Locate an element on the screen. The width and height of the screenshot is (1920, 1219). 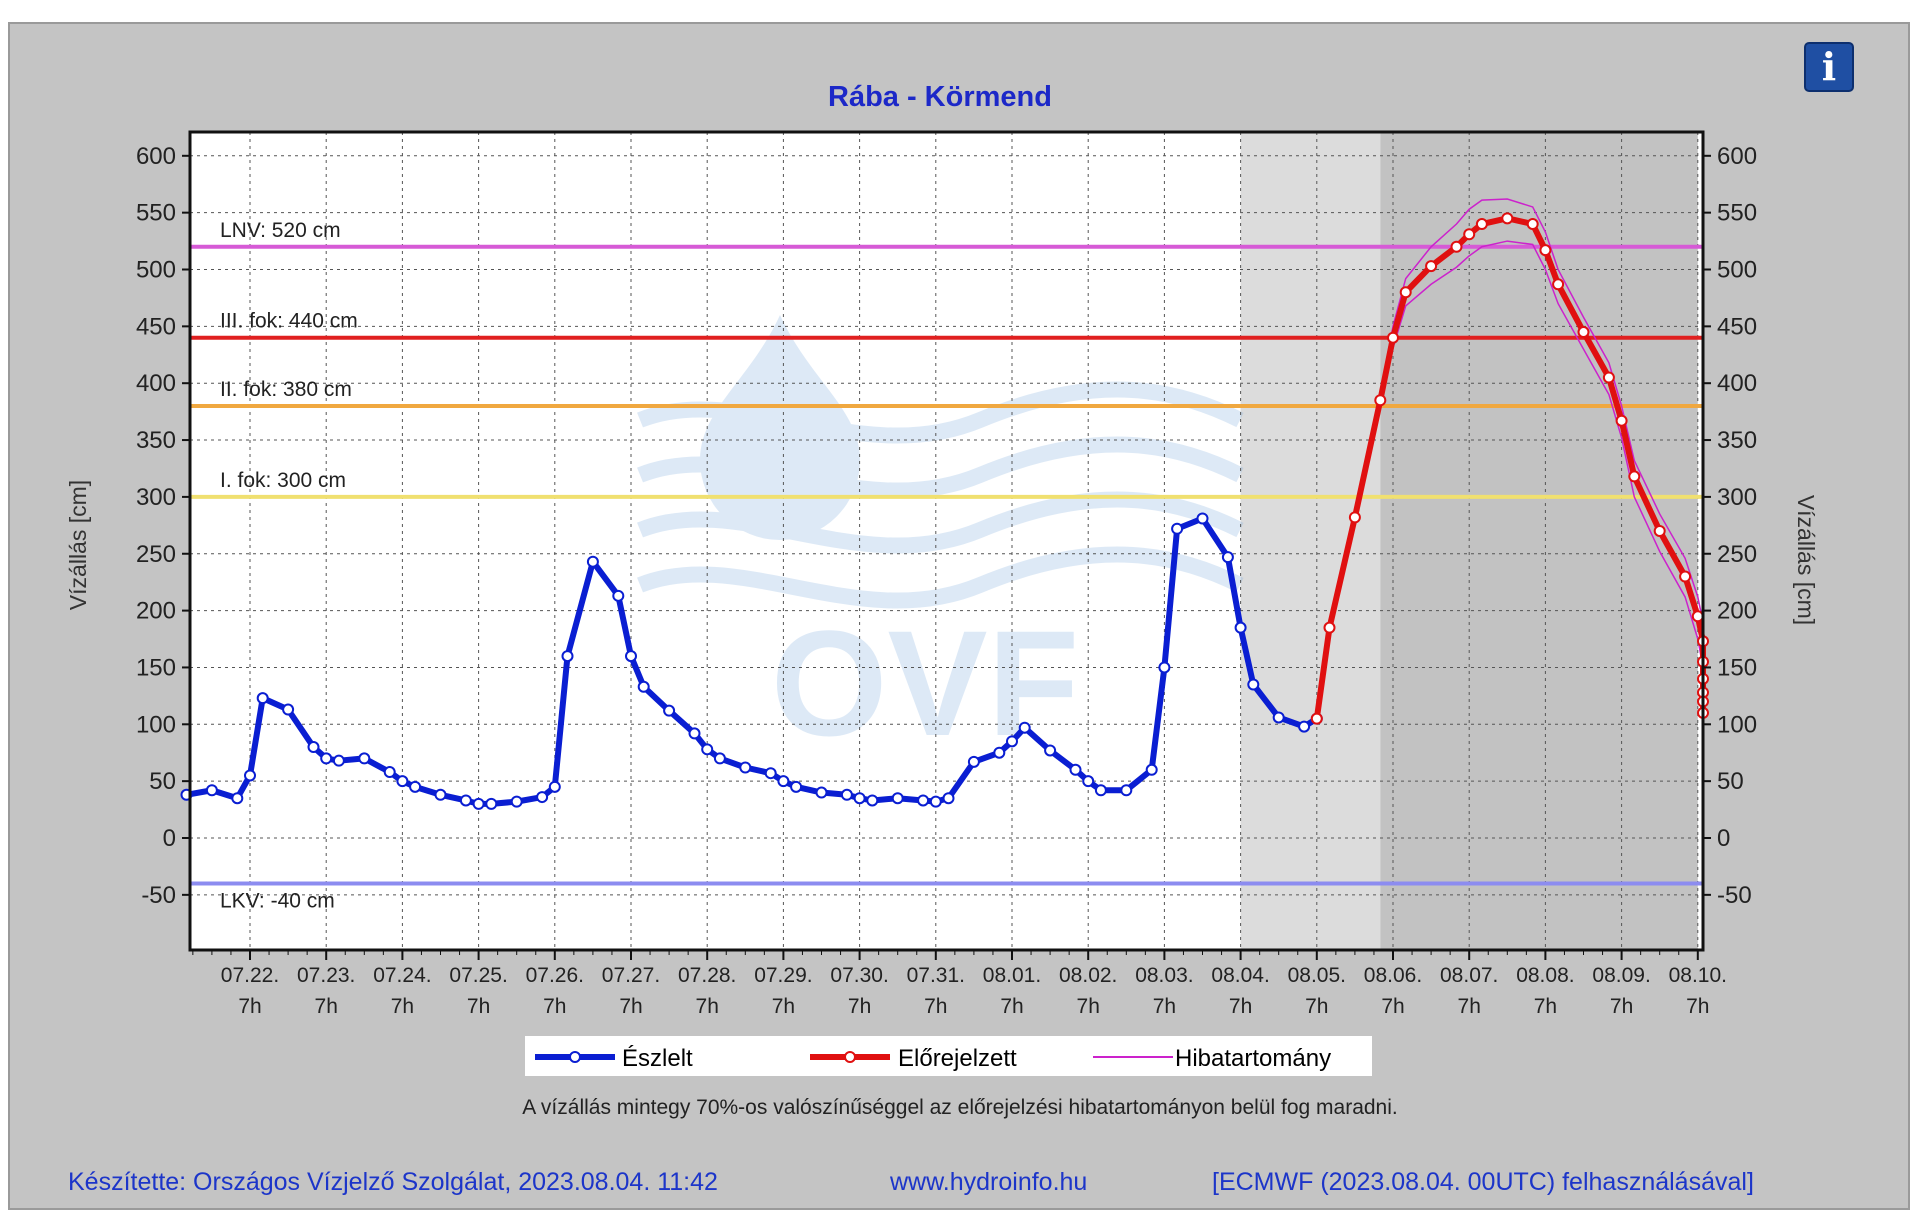
y-tick-label-left: 450 is located at coordinates (156, 326).